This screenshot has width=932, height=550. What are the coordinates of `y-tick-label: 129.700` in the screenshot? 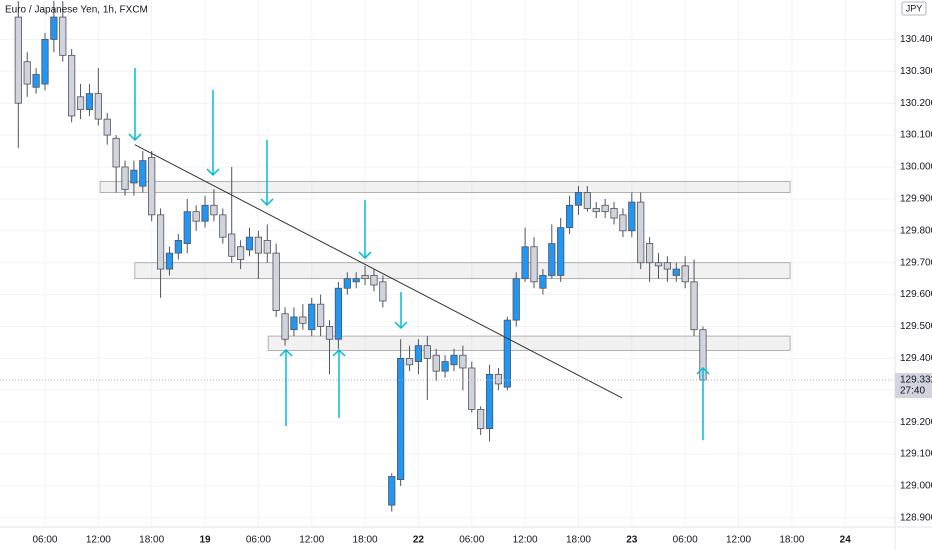 It's located at (916, 262).